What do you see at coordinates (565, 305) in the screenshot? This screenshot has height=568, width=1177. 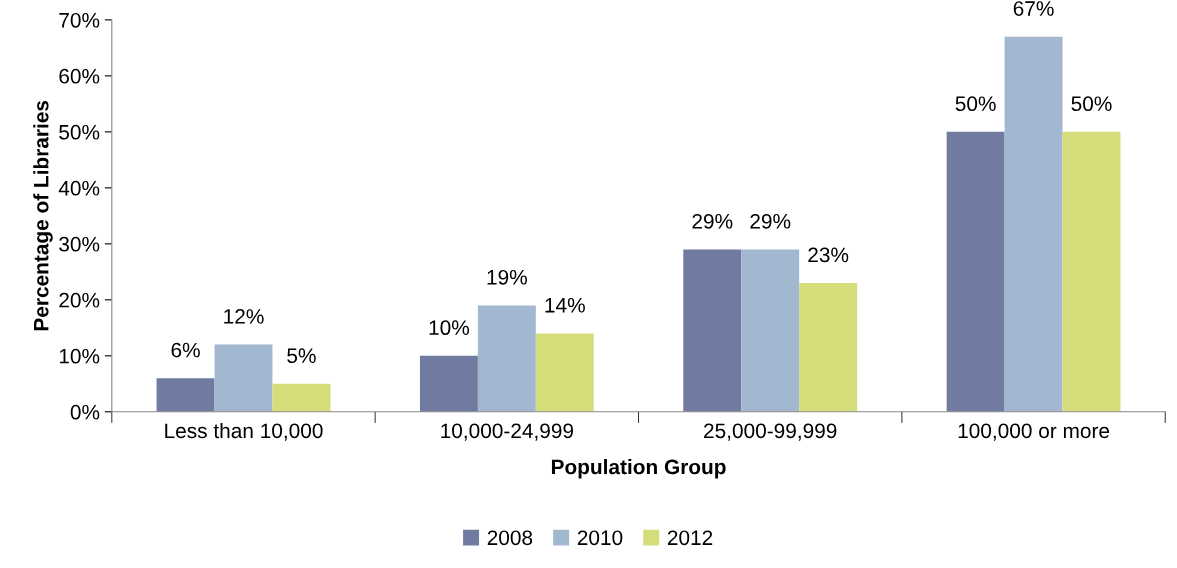 I see `text: 14%` at bounding box center [565, 305].